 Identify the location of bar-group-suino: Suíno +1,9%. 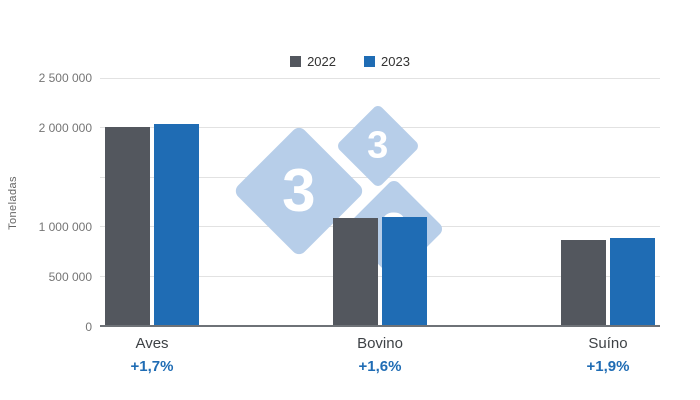
(608, 226).